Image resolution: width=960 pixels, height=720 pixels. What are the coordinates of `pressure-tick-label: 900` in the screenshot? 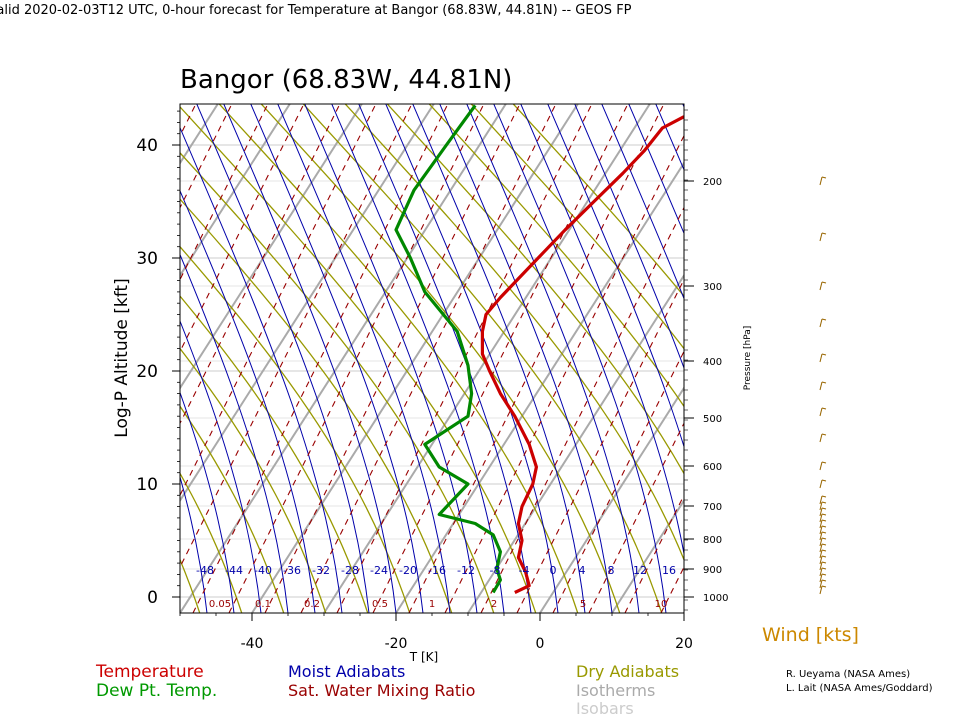 It's located at (712, 570).